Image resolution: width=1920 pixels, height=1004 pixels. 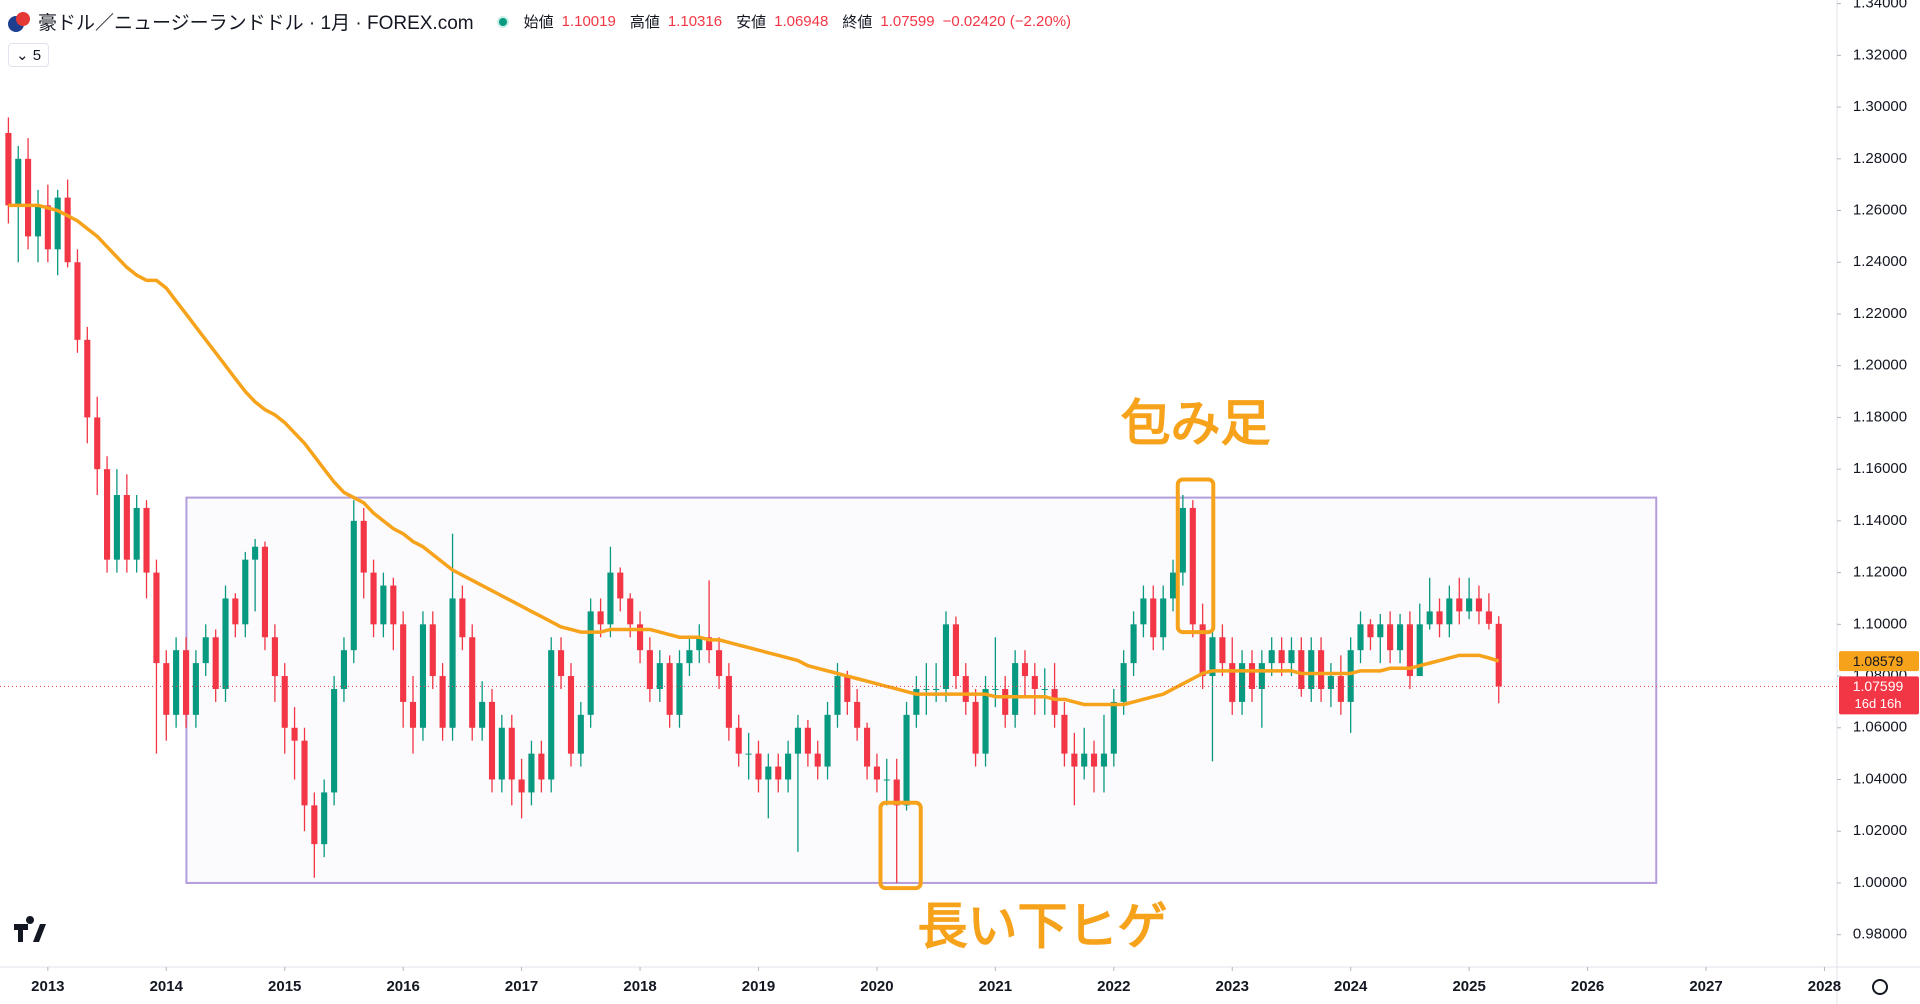 I want to click on x-tick-label: 2020, so click(x=876, y=986).